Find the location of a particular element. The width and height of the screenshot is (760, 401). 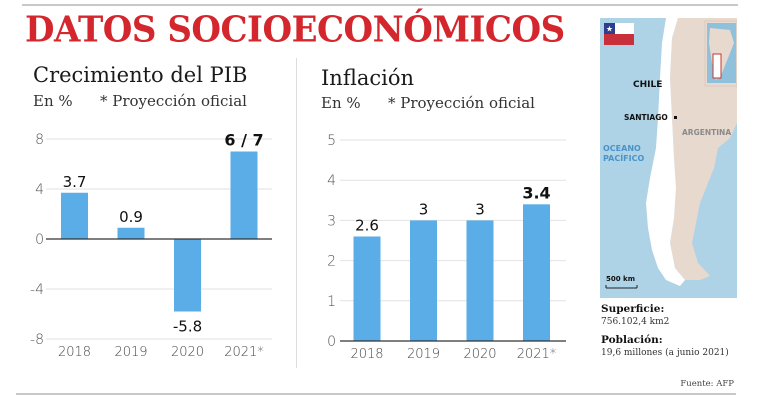

map-label-argentina: ARGENTINA is located at coordinates (707, 132).